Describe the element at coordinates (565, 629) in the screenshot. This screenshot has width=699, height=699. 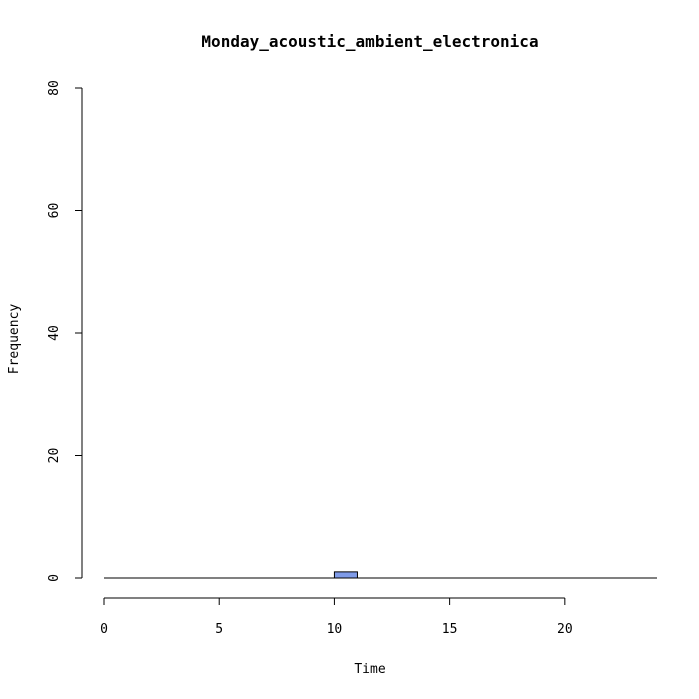
I see `x-tick-label: 20` at that location.